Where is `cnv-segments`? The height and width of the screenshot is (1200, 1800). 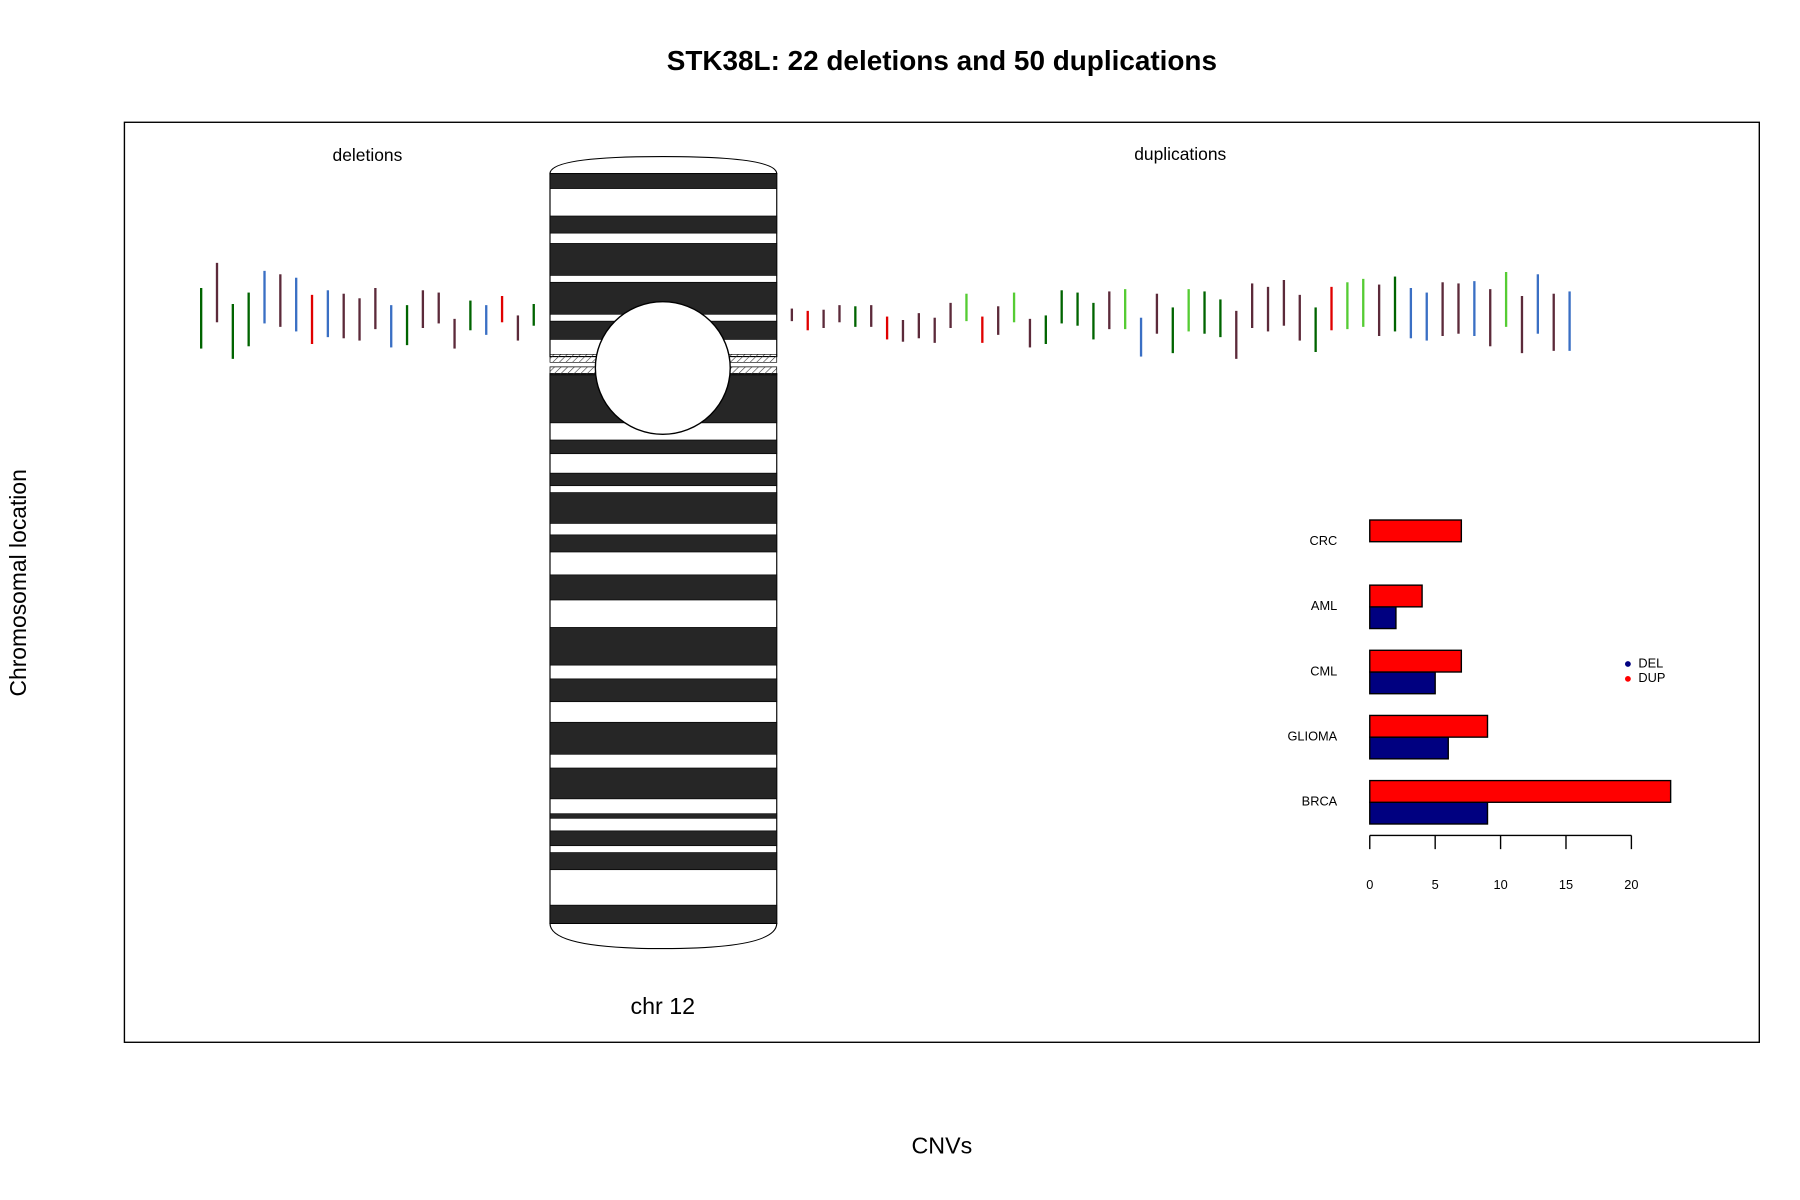
cnv-segments is located at coordinates (885, 310).